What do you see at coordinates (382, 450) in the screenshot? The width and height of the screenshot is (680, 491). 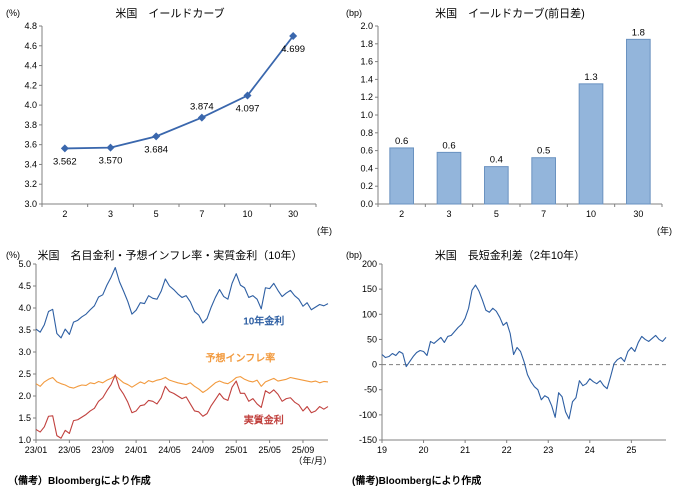 I see `svg-text: 19` at bounding box center [382, 450].